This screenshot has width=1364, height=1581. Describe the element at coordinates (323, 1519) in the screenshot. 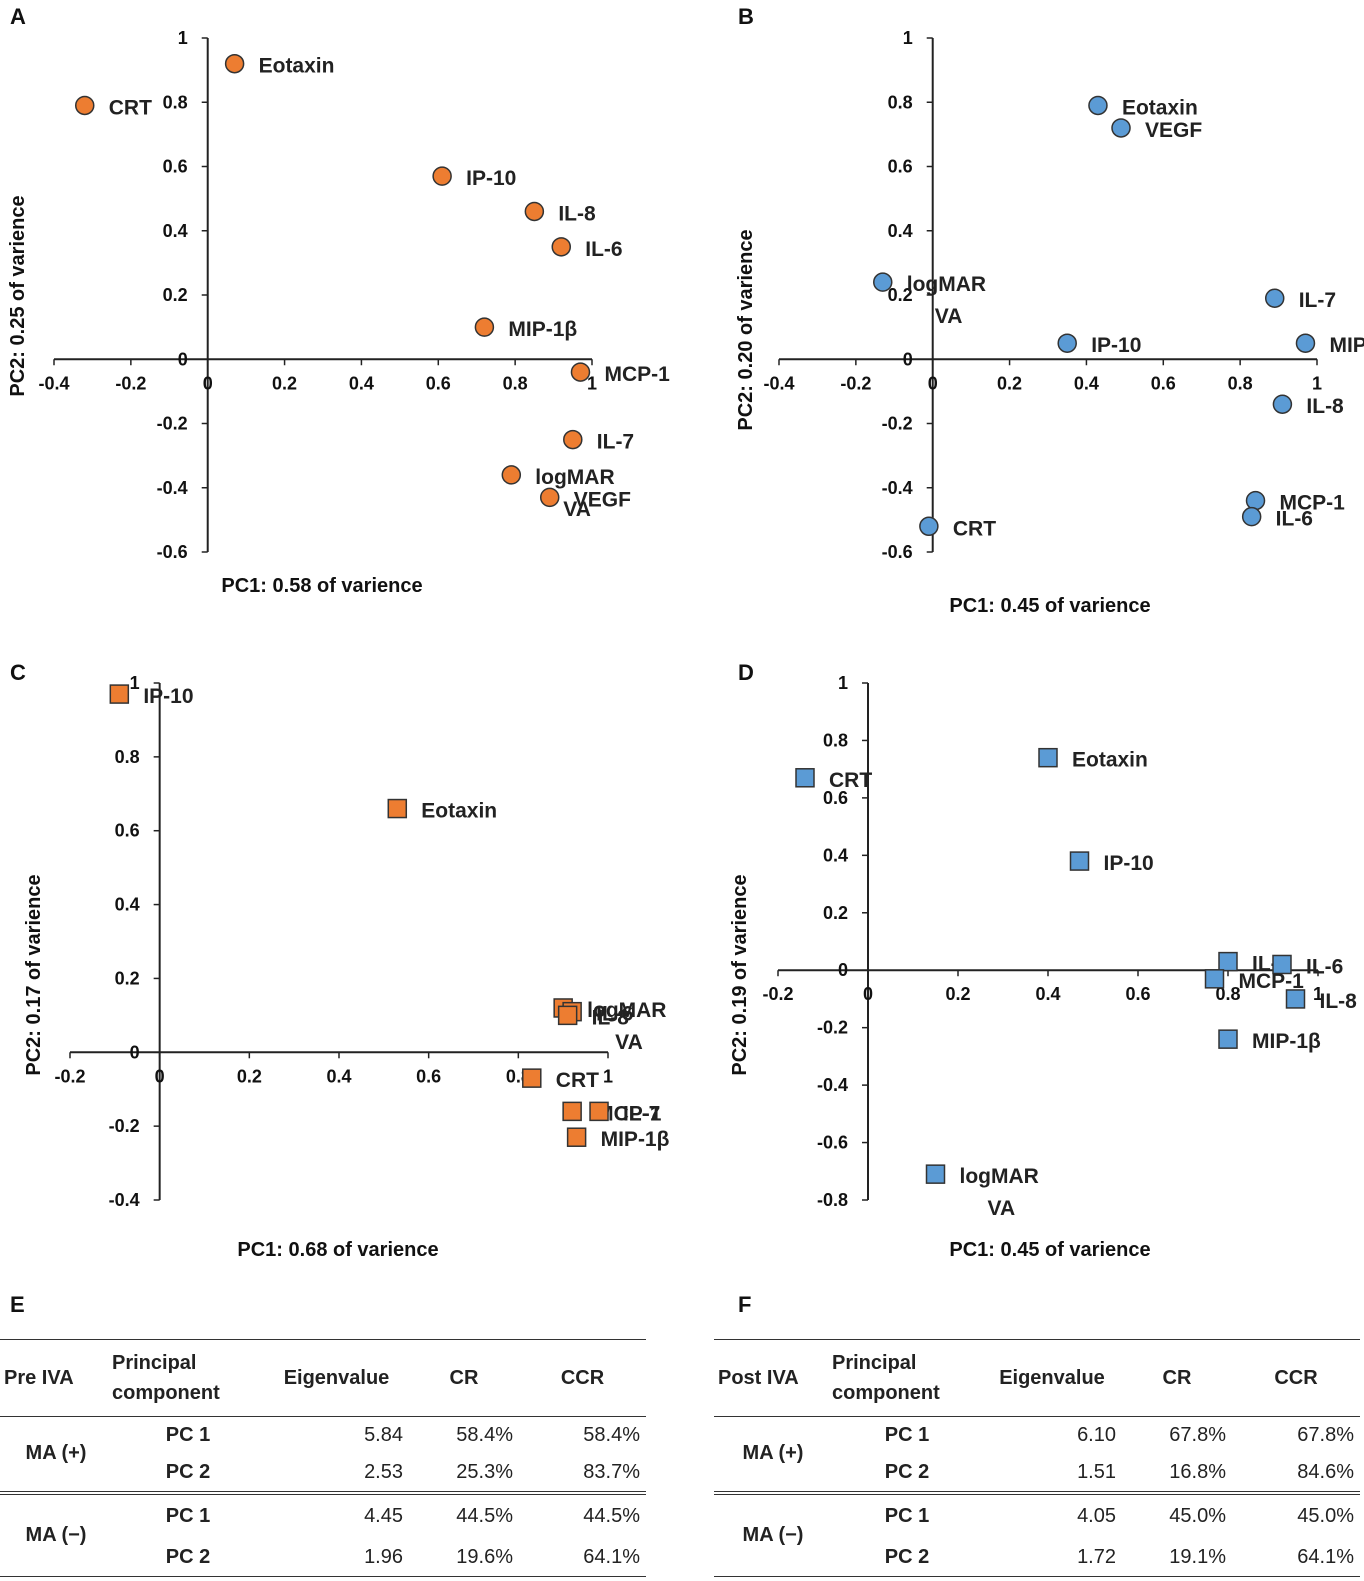

I see `table-row: MA (−) PC 1 4.45 44.5% 44.5%` at that location.